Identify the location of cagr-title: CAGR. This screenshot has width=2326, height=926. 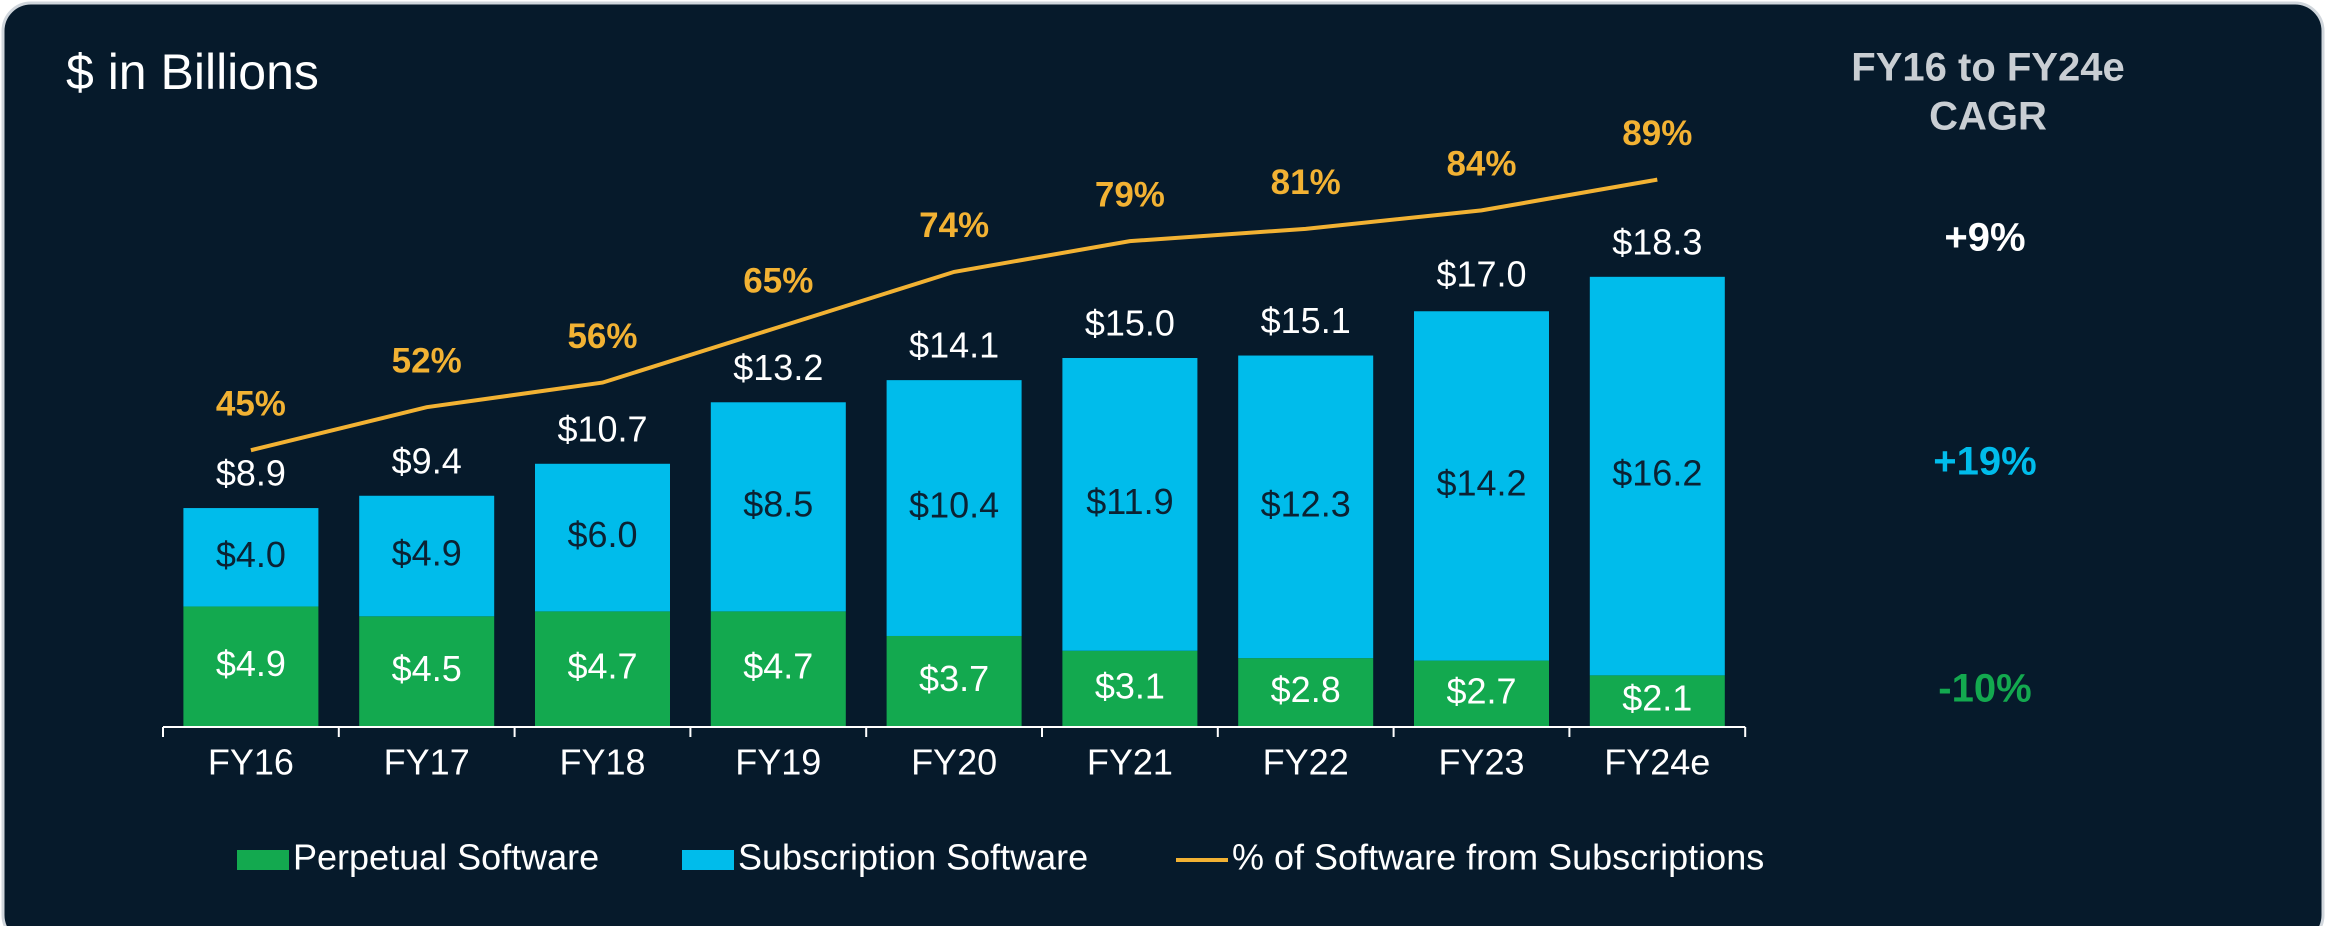
(1988, 117).